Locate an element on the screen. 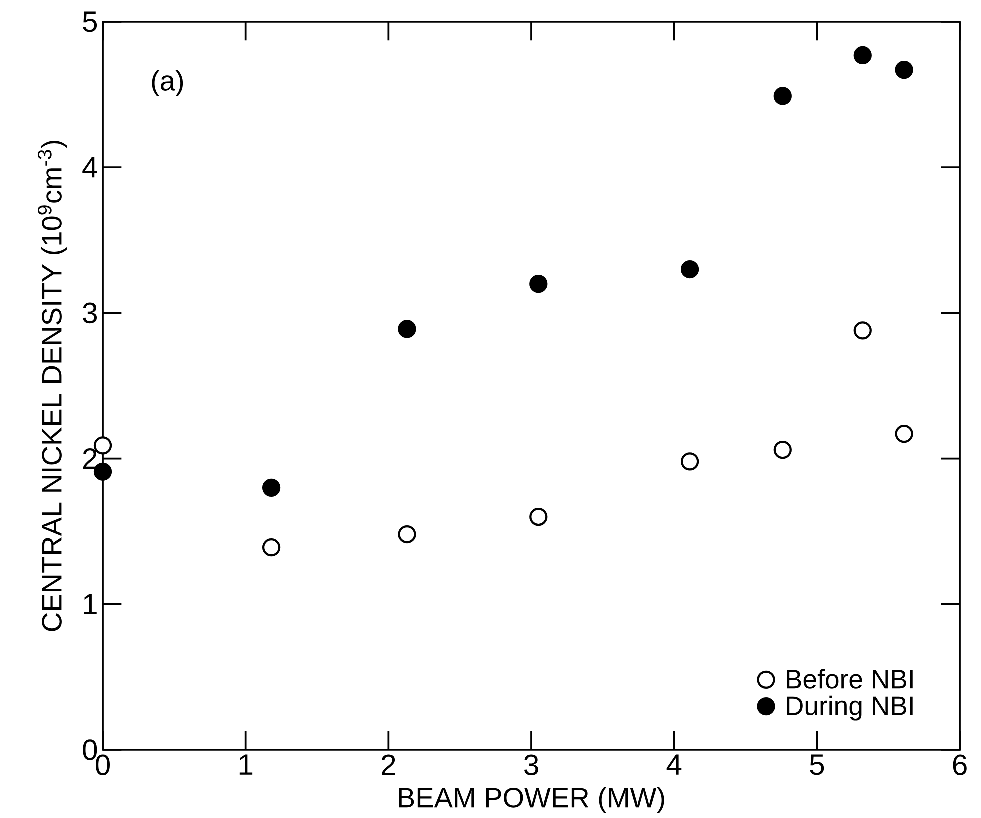  y-axis-title: CENTRAL NICKEL DENSITY (10$^{9}$cm$^{-3}$) is located at coordinates (53, 386).